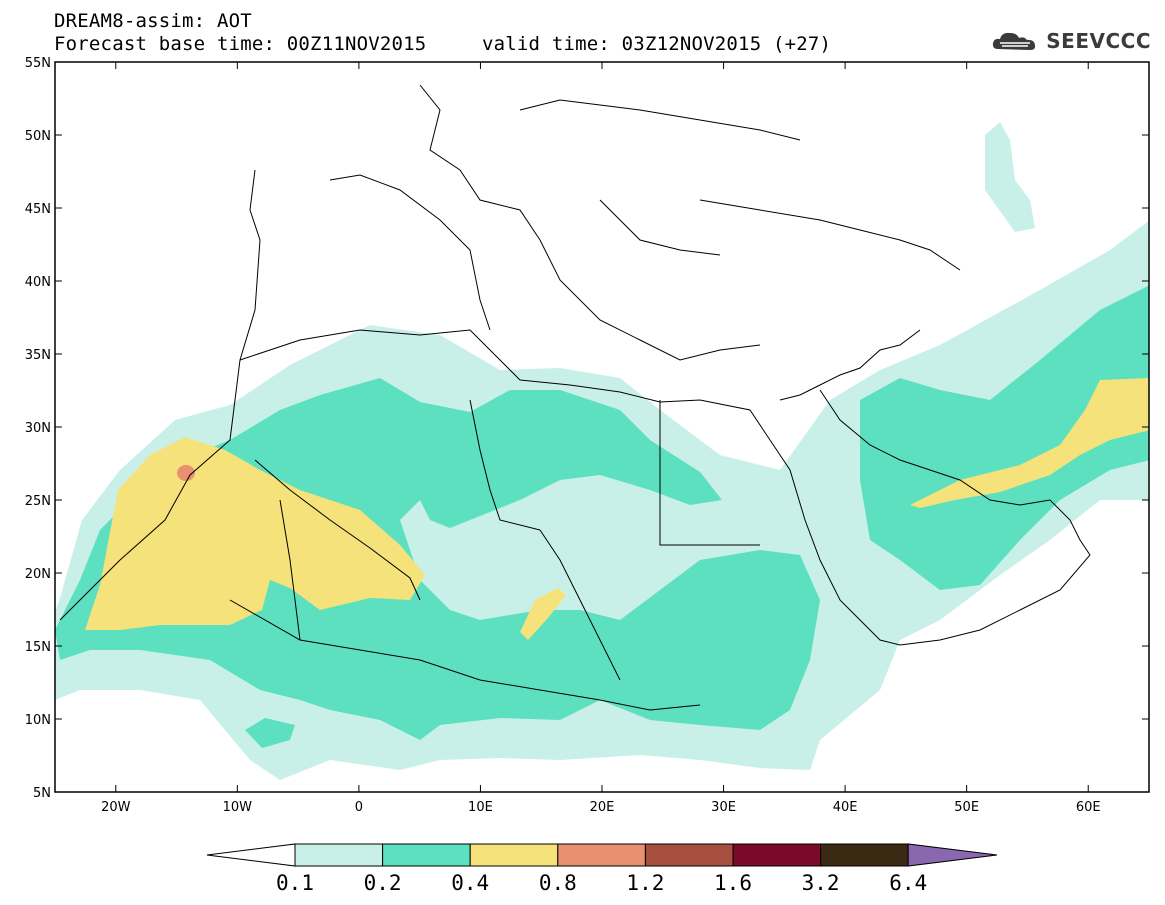 This screenshot has width=1165, height=905. Describe the element at coordinates (153, 21) in the screenshot. I see `map-title: DREAM8-assim: AOT` at that location.